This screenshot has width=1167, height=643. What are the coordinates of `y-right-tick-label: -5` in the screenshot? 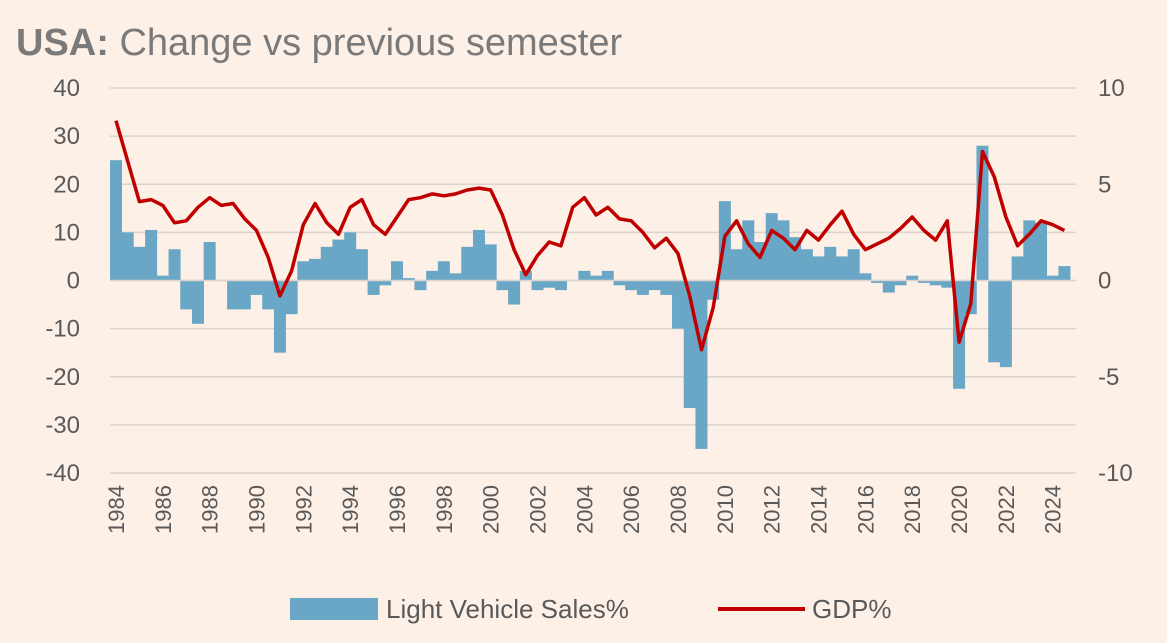 It's located at (1108, 377).